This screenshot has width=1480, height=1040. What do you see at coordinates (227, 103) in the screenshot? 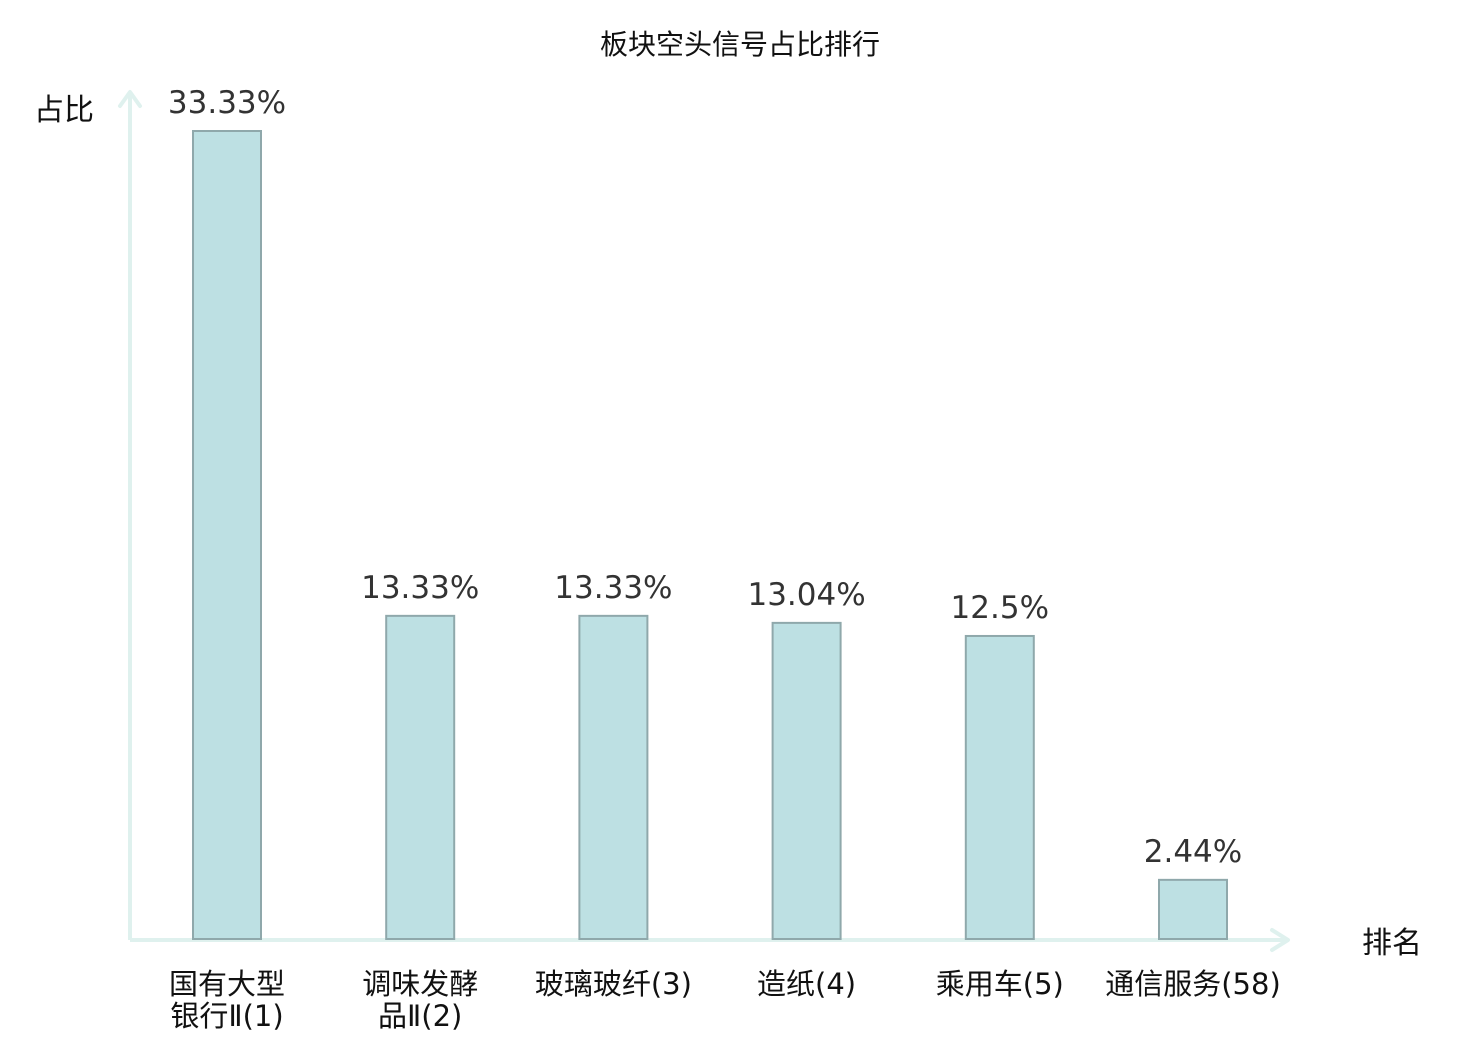
I see `data-label-1: 33.33%` at bounding box center [227, 103].